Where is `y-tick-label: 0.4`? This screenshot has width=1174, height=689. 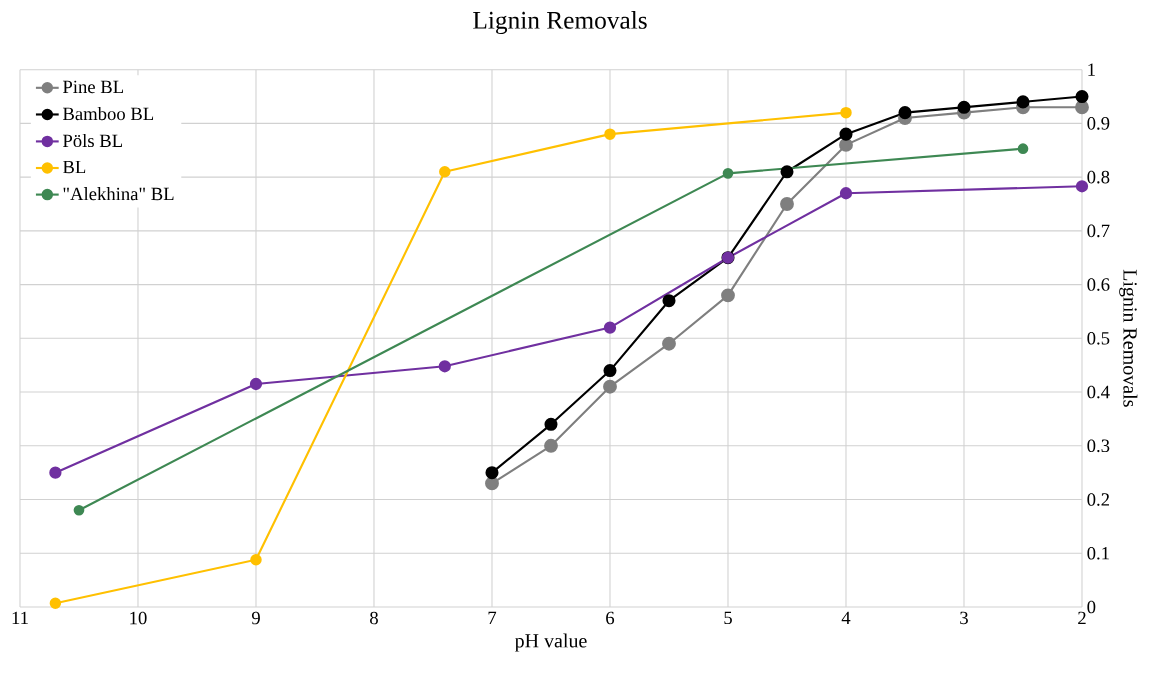
y-tick-label: 0.4 is located at coordinates (1098, 392).